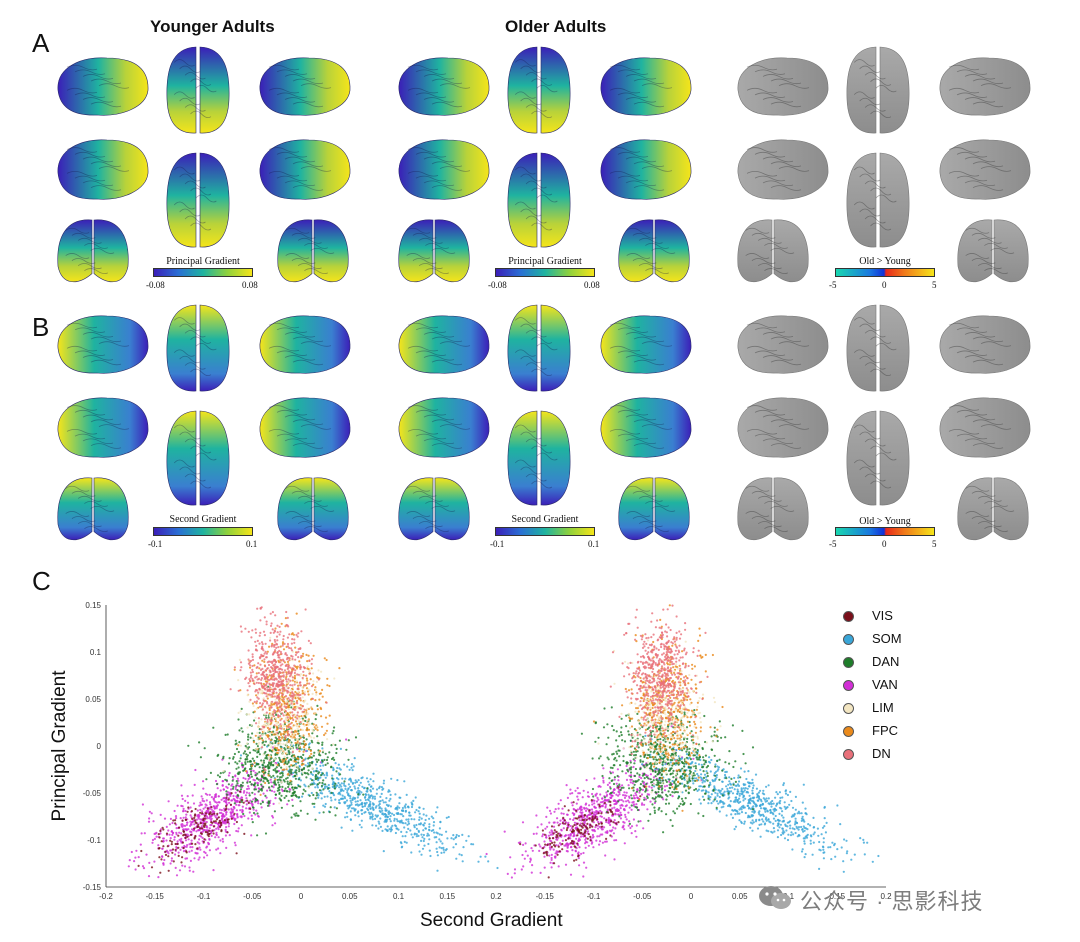 This screenshot has width=1080, height=942. What do you see at coordinates (155, 544) in the screenshot?
I see `colorbar-min-second-young: -0.1` at bounding box center [155, 544].